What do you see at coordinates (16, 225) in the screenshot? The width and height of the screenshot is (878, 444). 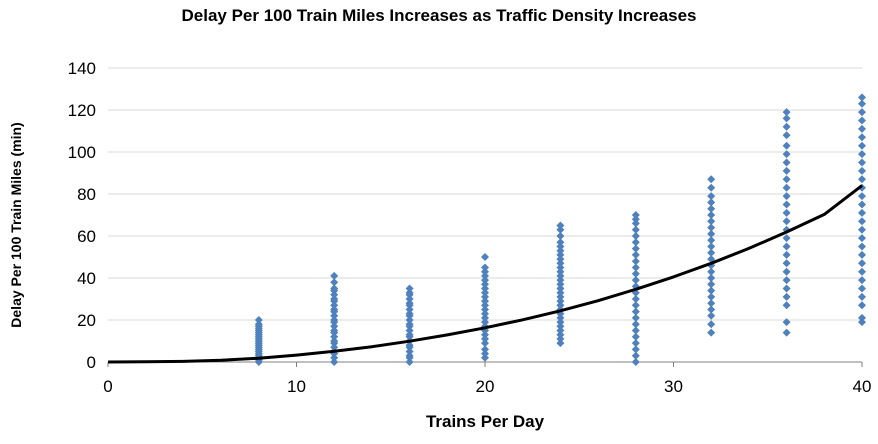 I see `y-axis-label-container: Delay Per 100 Train Miles (min)` at bounding box center [16, 225].